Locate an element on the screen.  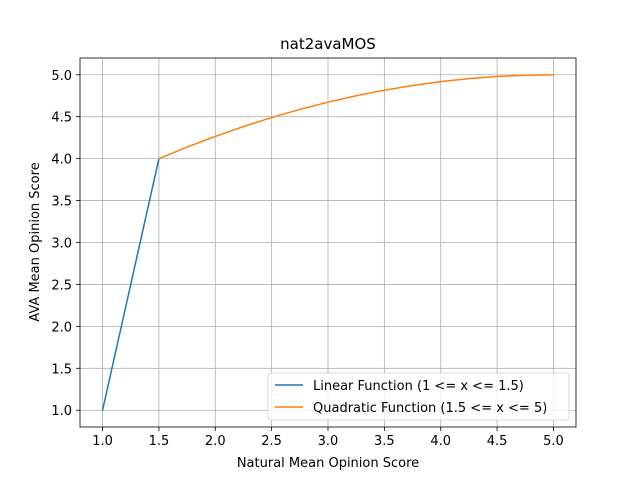
series-line-linear is located at coordinates (130, 284).